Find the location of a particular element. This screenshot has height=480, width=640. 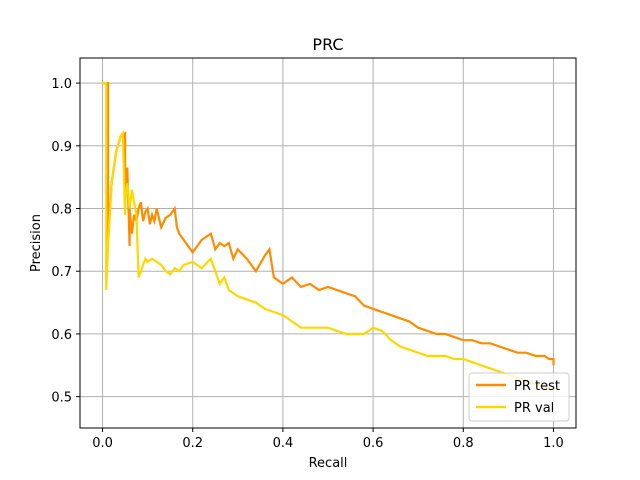

y-tick-label: 0.6 is located at coordinates (61, 335).